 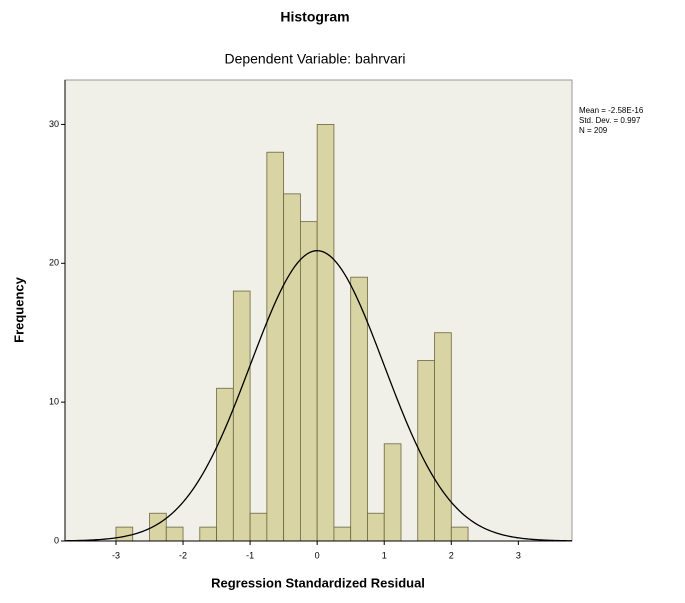 I want to click on stat-n: N = 209, so click(x=593, y=130).